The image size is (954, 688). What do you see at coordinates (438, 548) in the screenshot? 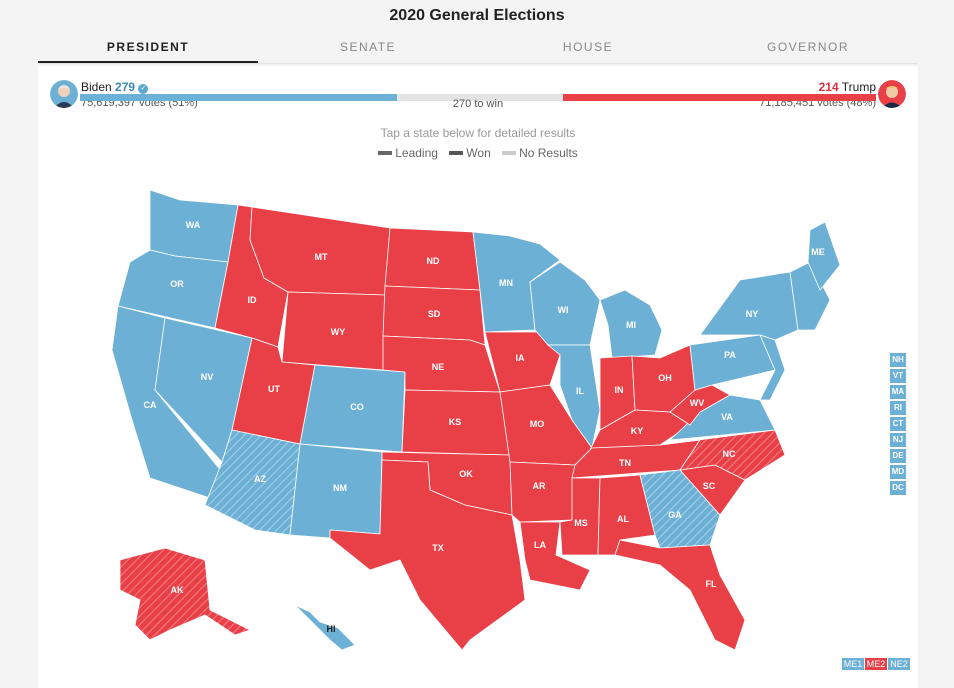
I see `label-TX: TX` at bounding box center [438, 548].